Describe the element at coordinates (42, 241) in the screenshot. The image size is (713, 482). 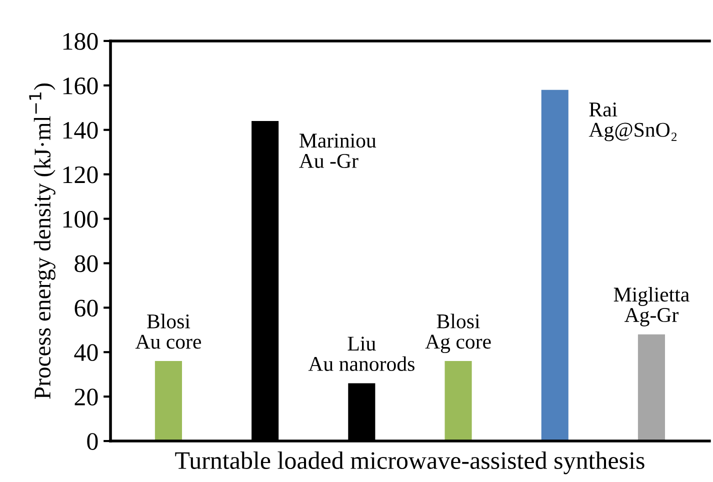
I see `y-axis-title: Process energy density (kJ·ml$^{−1}$)` at that location.